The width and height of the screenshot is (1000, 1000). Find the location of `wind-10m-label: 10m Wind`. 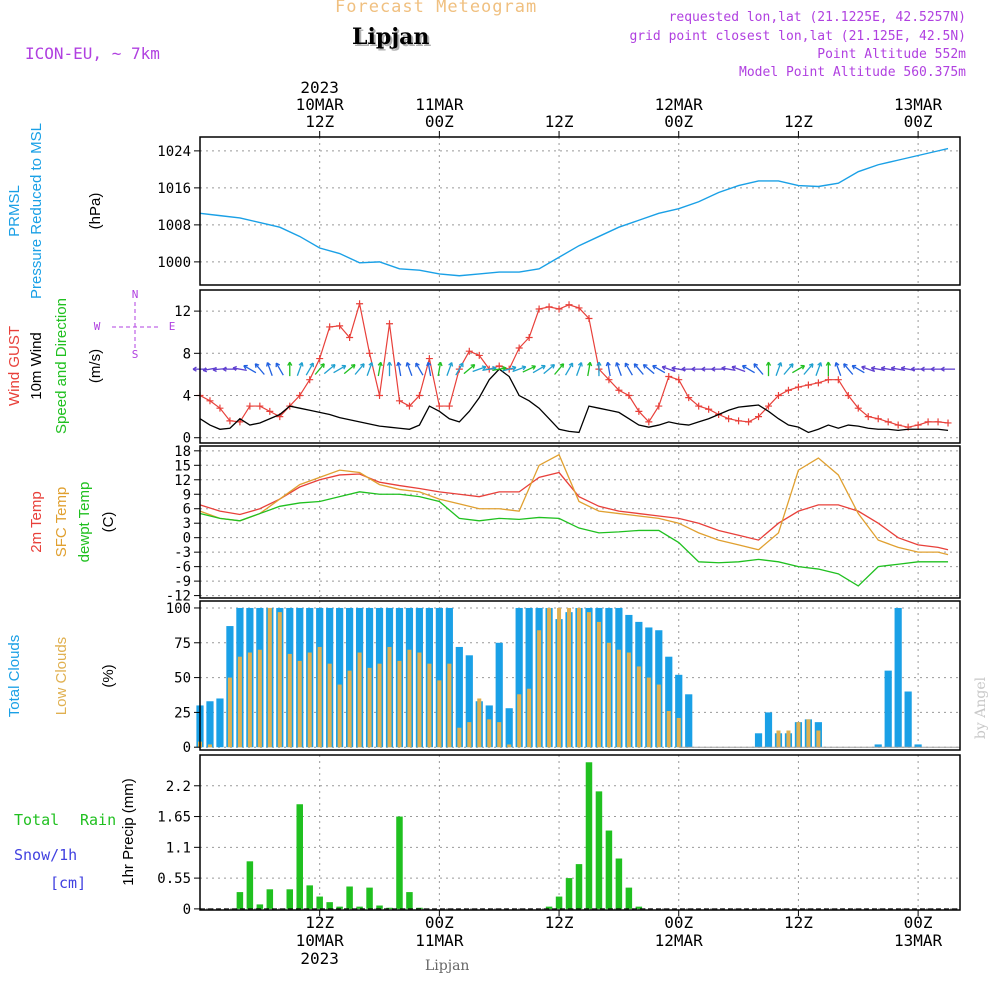

wind-10m-label: 10m Wind is located at coordinates (36, 366).